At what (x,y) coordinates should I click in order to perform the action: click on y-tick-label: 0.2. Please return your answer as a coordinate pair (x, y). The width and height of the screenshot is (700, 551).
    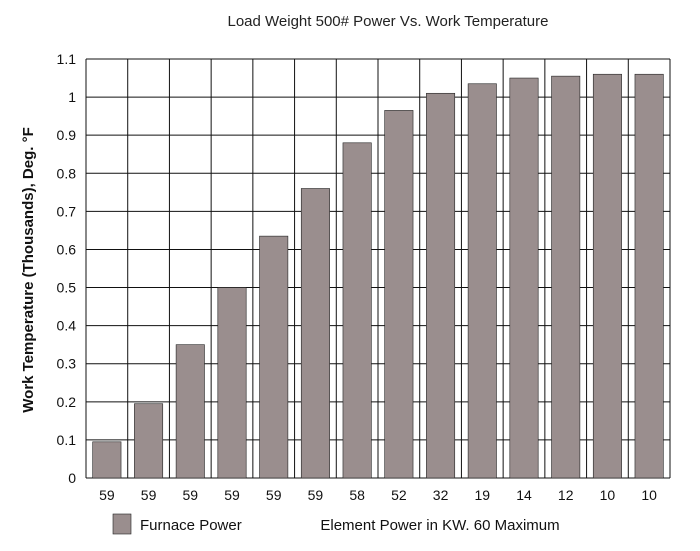
    Looking at the image, I should click on (67, 402).